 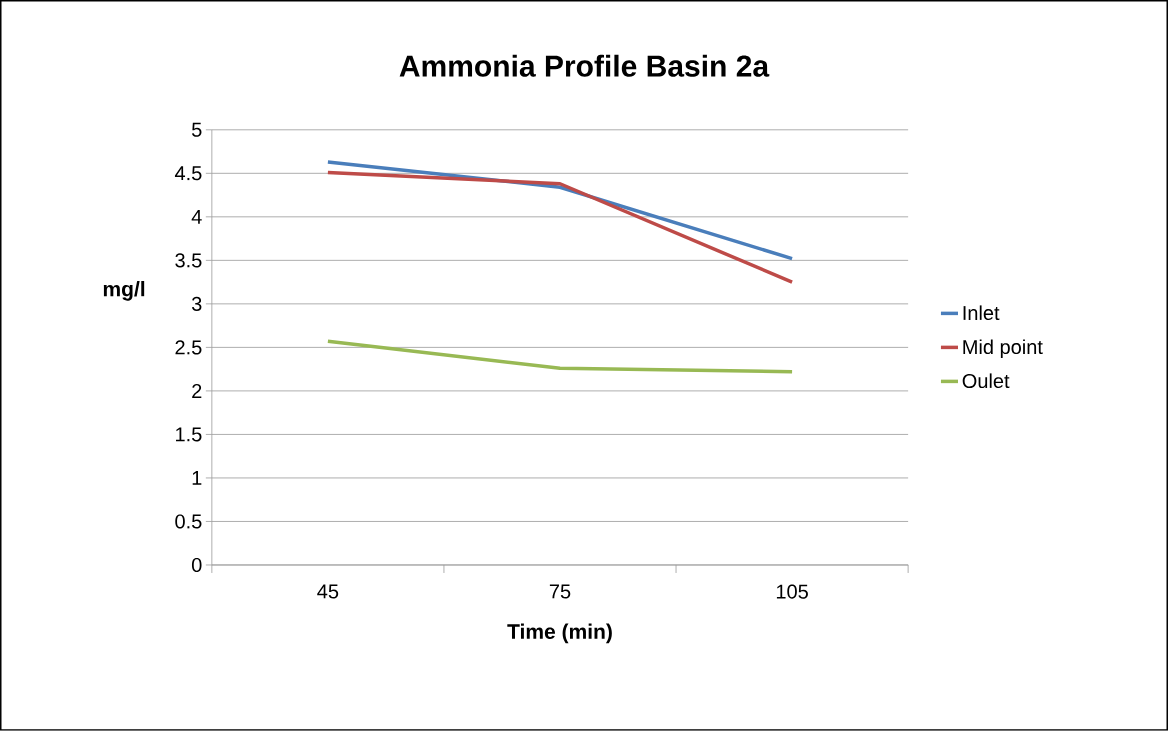 I want to click on x-tick-label: 45, so click(x=328, y=591).